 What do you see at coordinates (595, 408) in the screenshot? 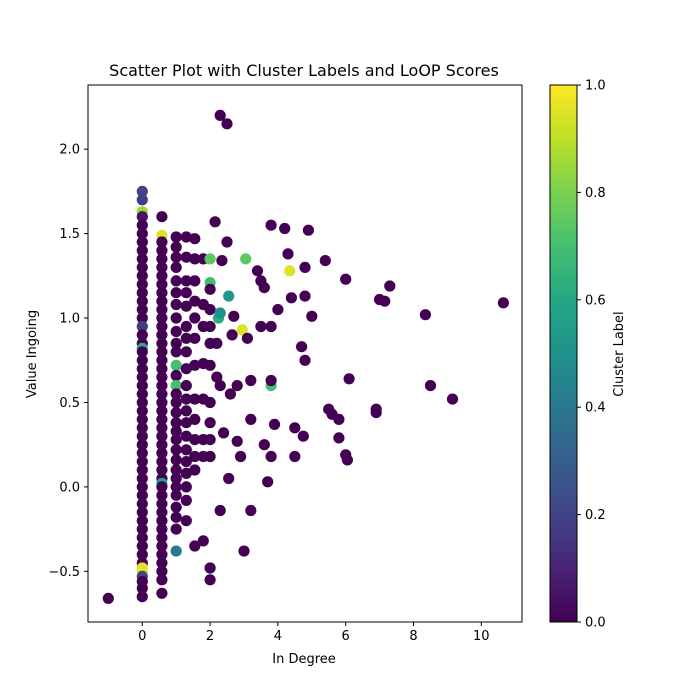
I see `colorbar-tick-label: 0.4` at bounding box center [595, 408].